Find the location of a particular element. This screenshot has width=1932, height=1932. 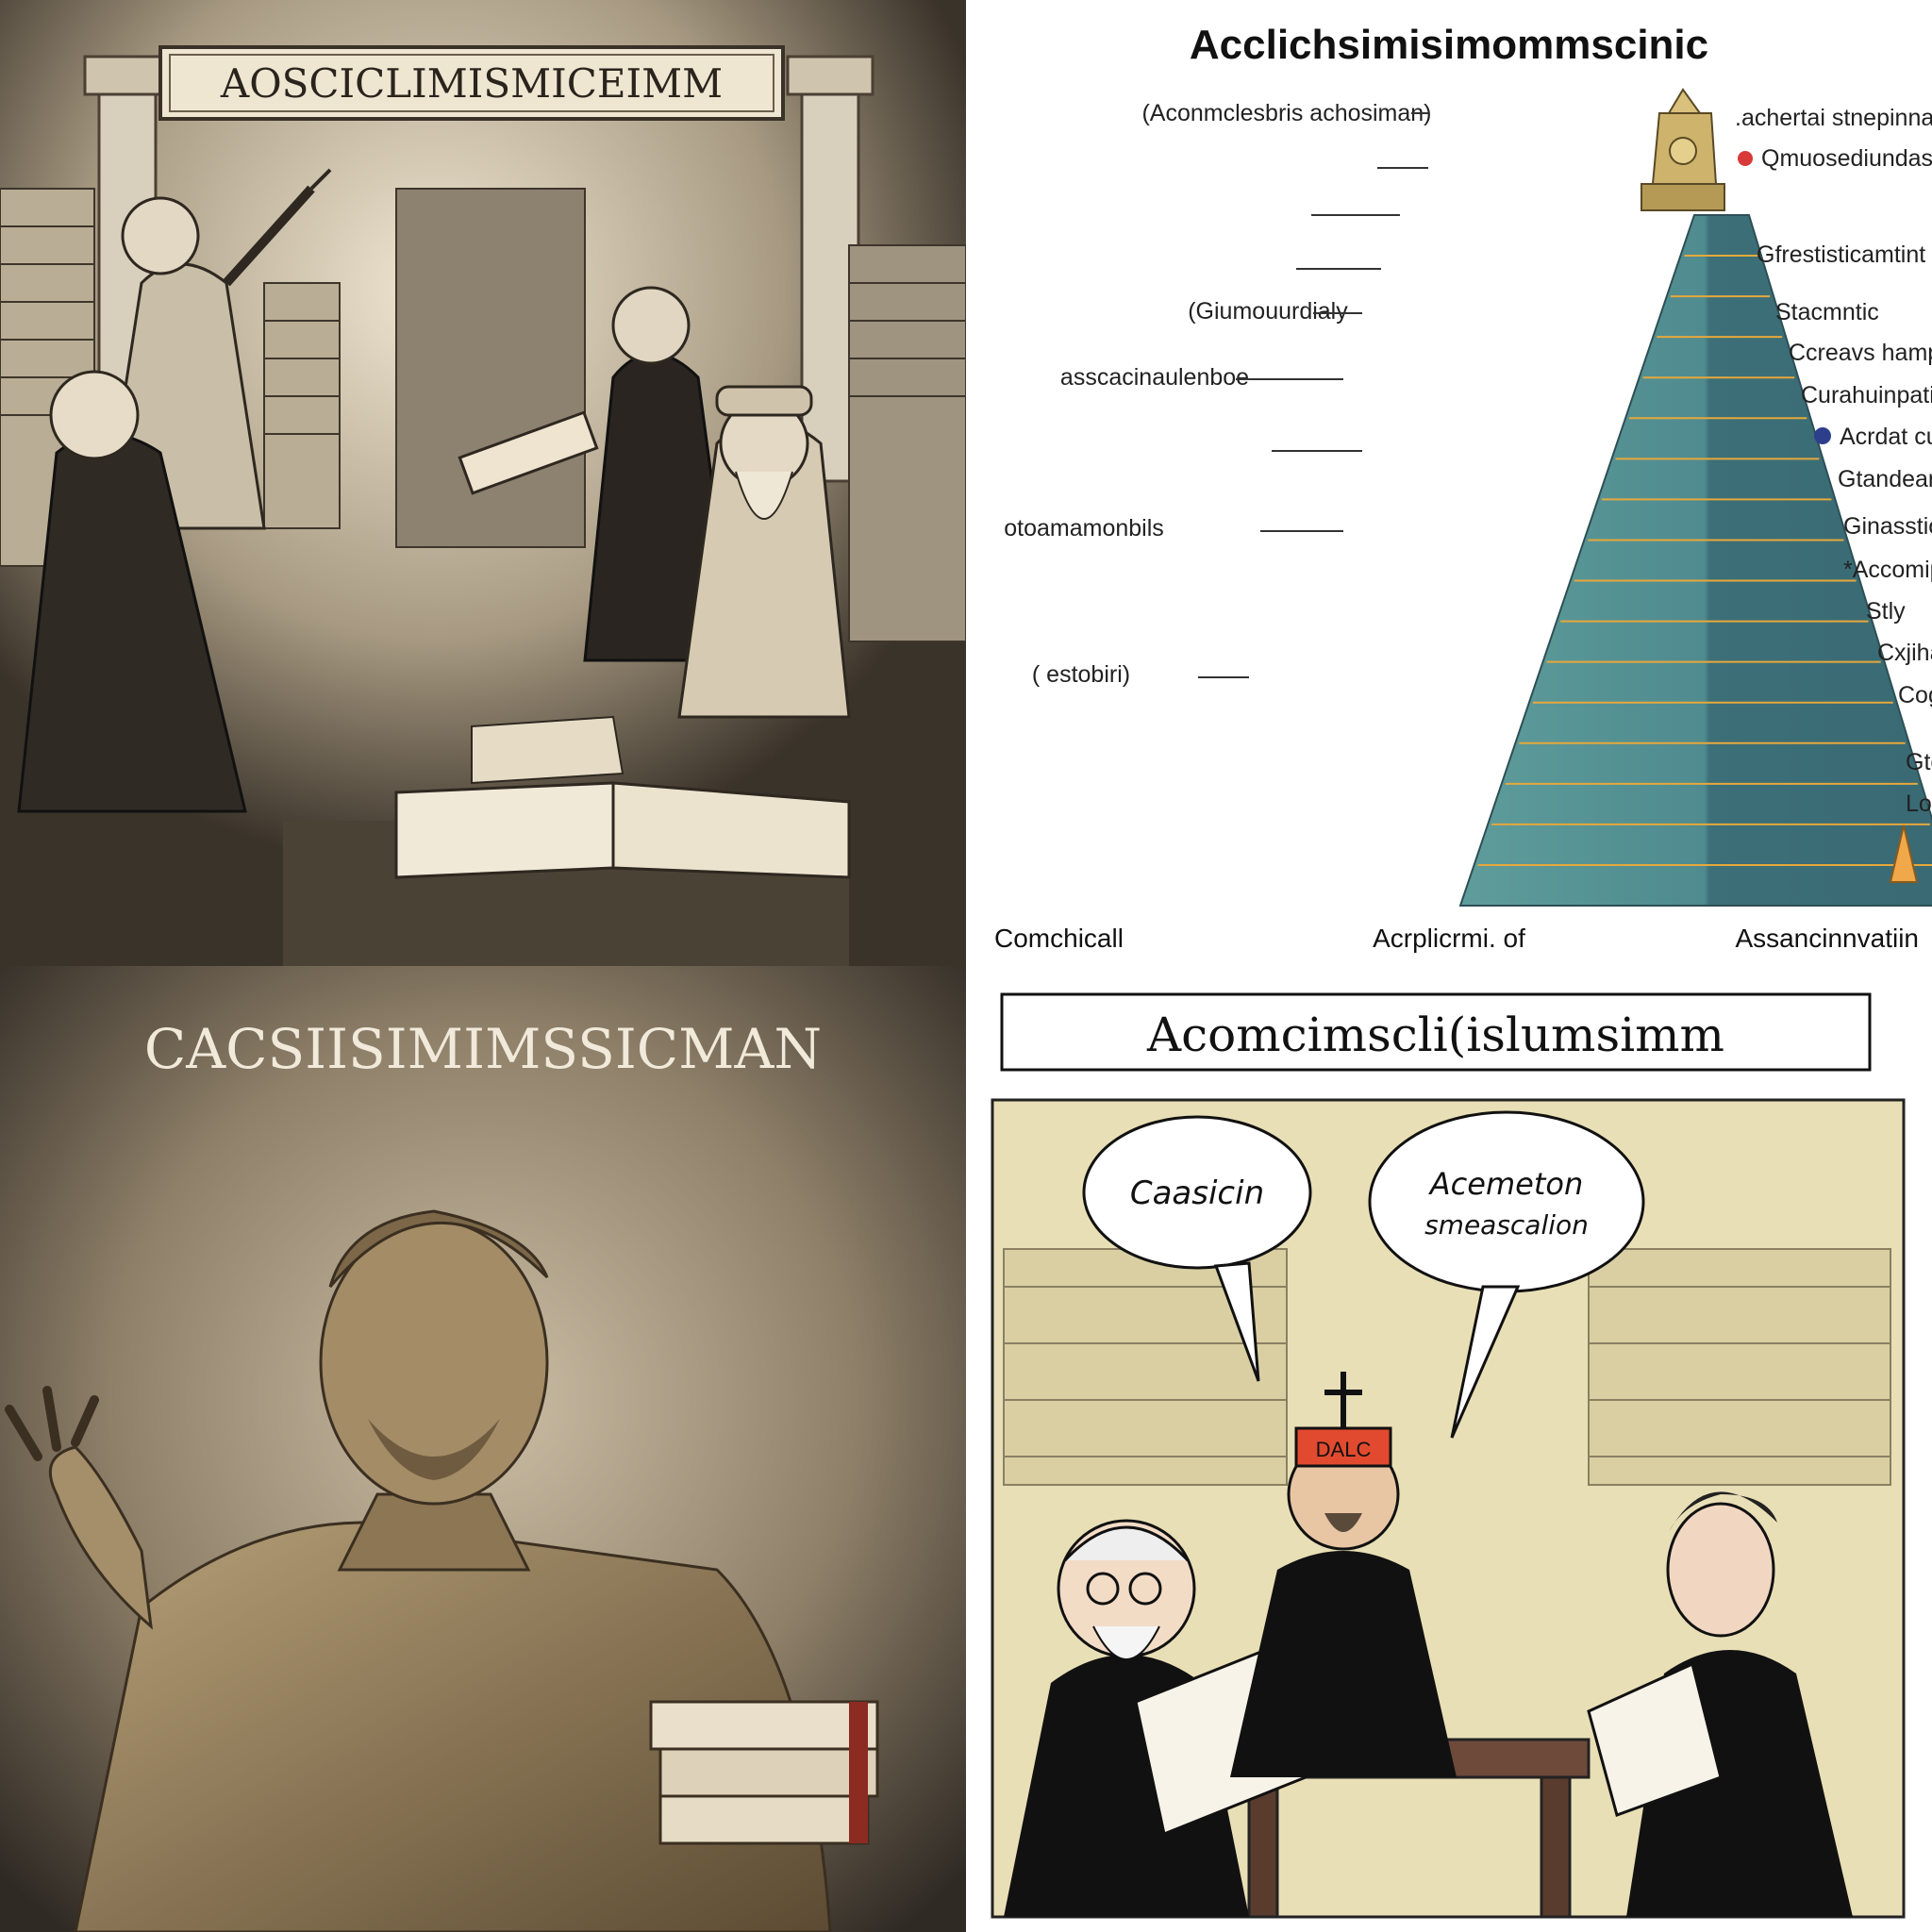

right-label-2: Qmuosediundascon is located at coordinates (1846, 159).